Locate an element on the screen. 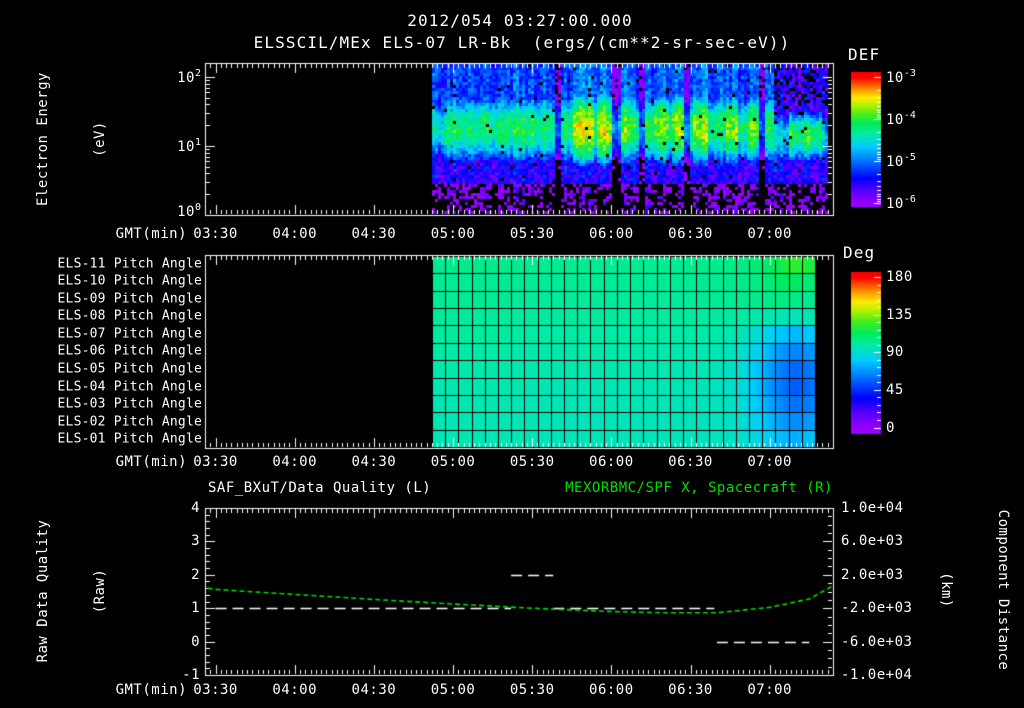 This screenshot has width=1024, height=708. def-colorbar-tick-label: 10⁻⁶ is located at coordinates (901, 203).